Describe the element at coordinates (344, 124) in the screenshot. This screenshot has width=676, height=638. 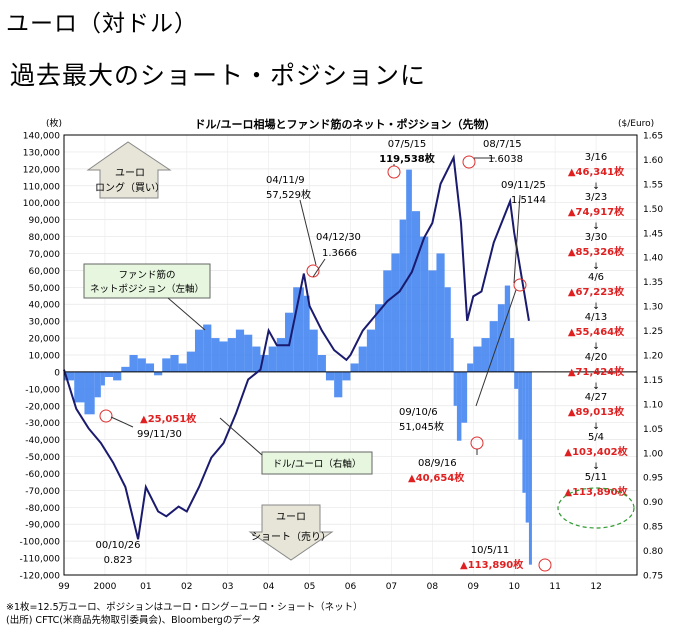
I see `chart-title: ドル/ユーロ相場とファンド筋のネット・ポジション（先物）` at that location.